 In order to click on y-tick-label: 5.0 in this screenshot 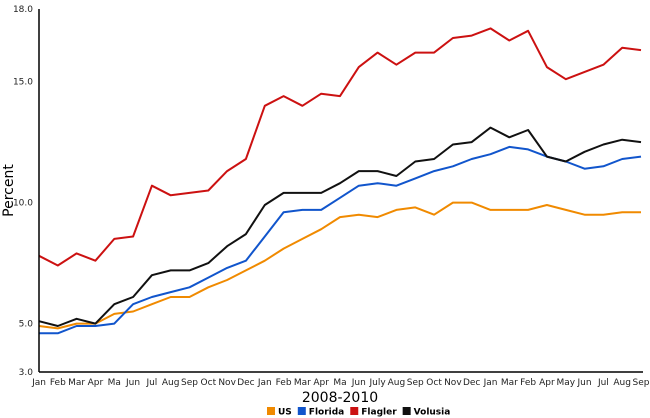, I will do `click(26, 325)`.